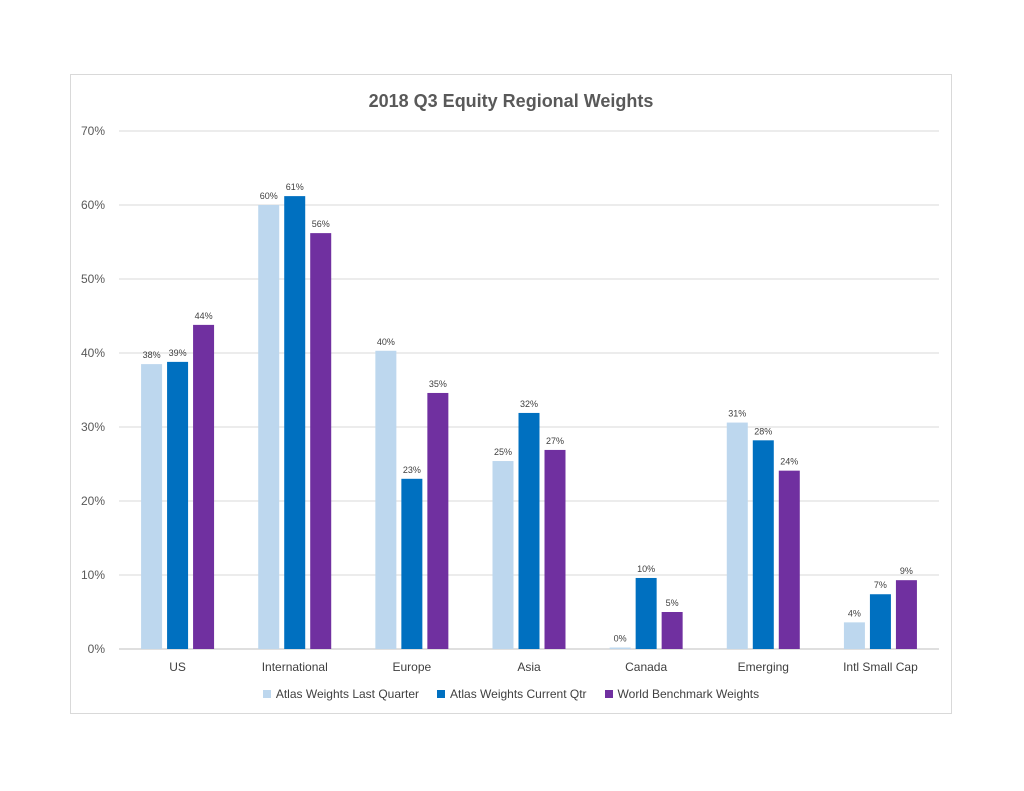 The height and width of the screenshot is (791, 1024). I want to click on data-label: 31%, so click(737, 414).